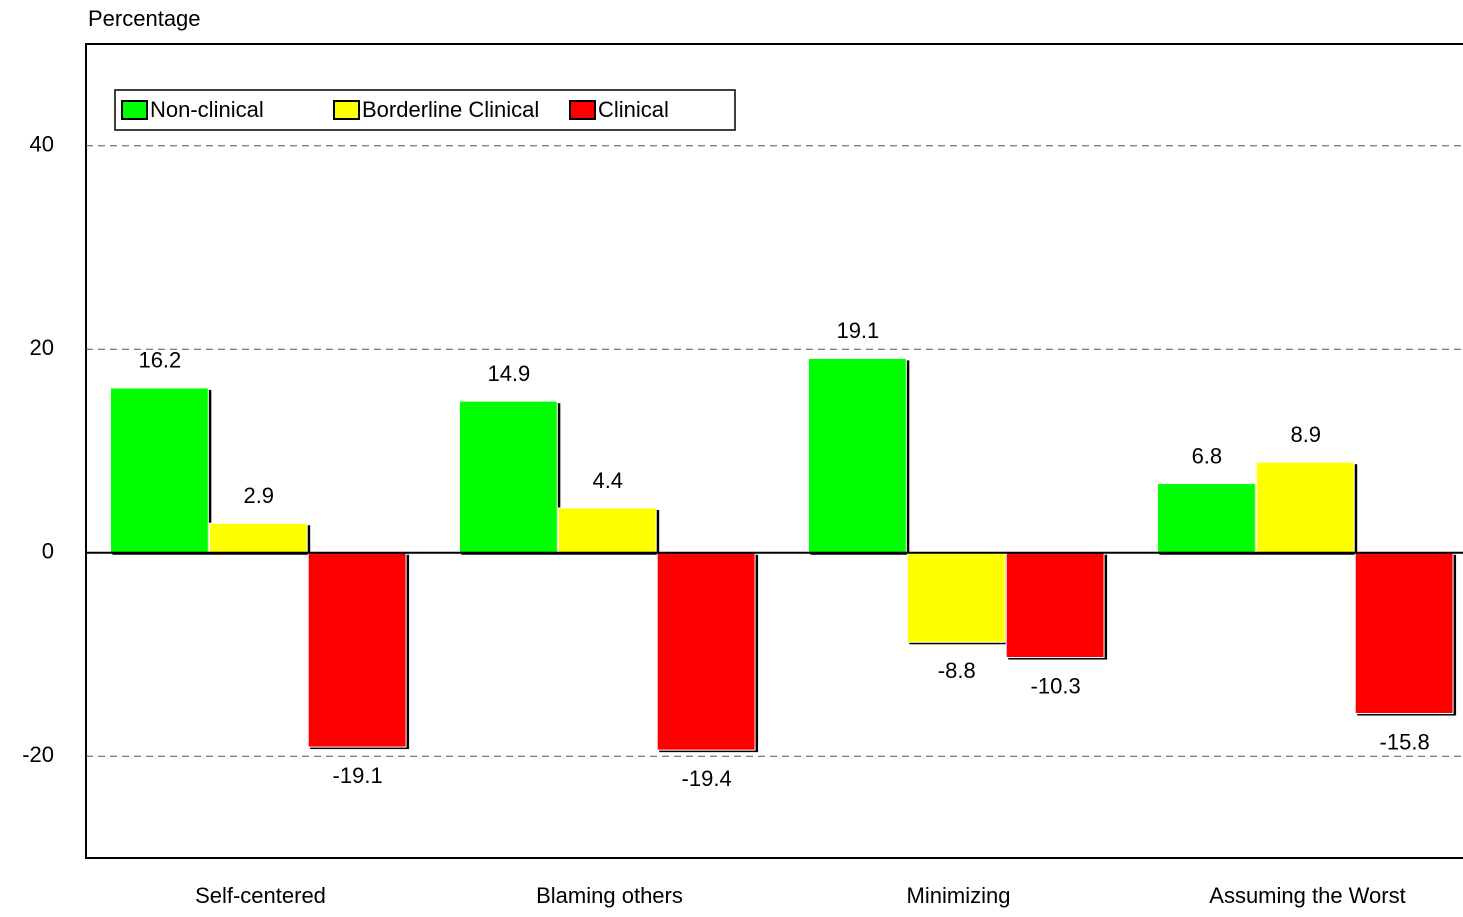  What do you see at coordinates (707, 778) in the screenshot?
I see `value-label: -19.4` at bounding box center [707, 778].